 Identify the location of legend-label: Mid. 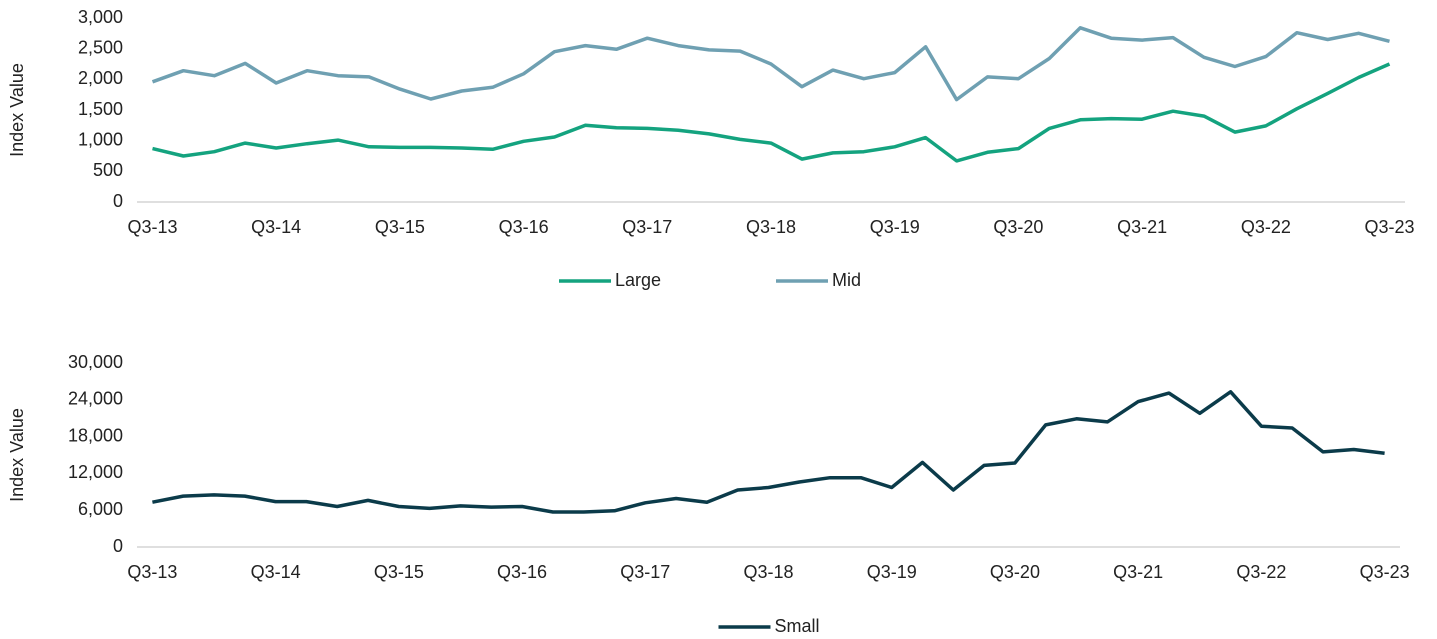
(846, 280).